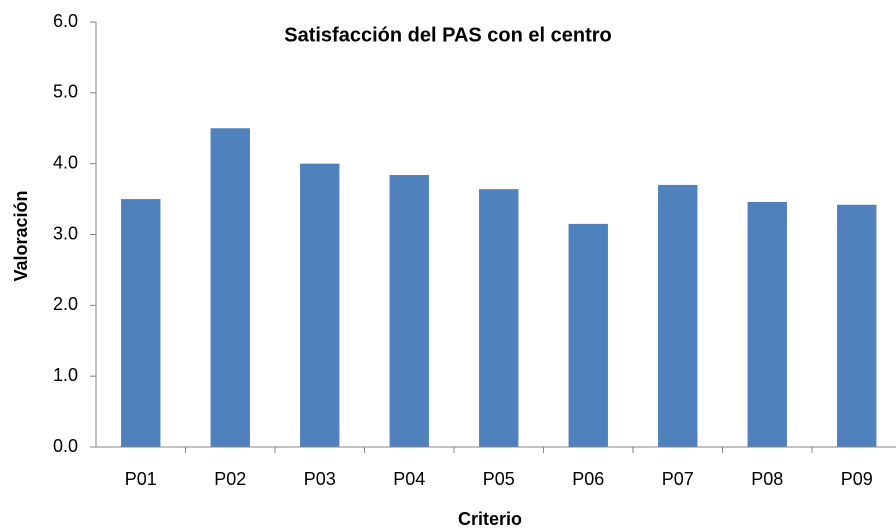 Image resolution: width=896 pixels, height=531 pixels. Describe the element at coordinates (141, 479) in the screenshot. I see `x-tick-label: P01` at that location.